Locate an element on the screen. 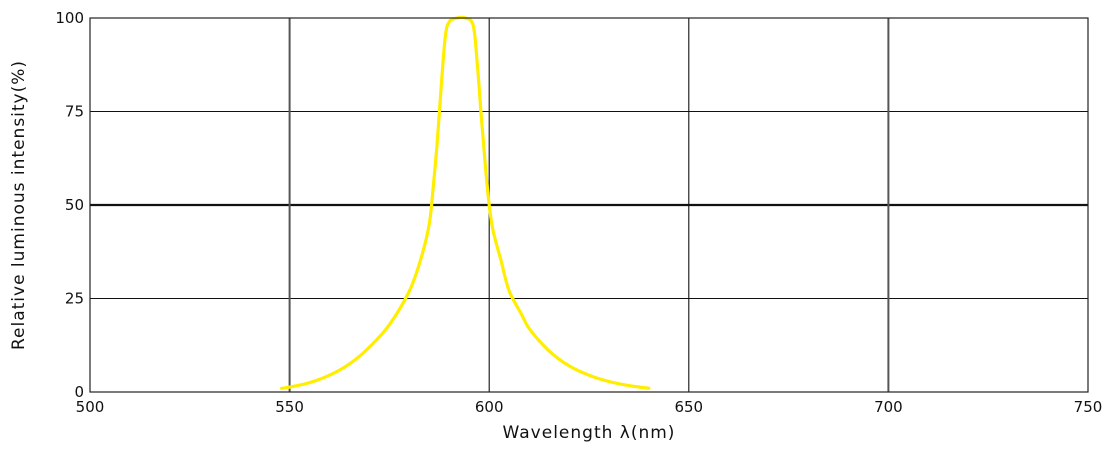 Image resolution: width=1106 pixels, height=449 pixels. y-tick-label: 75 is located at coordinates (74, 112).